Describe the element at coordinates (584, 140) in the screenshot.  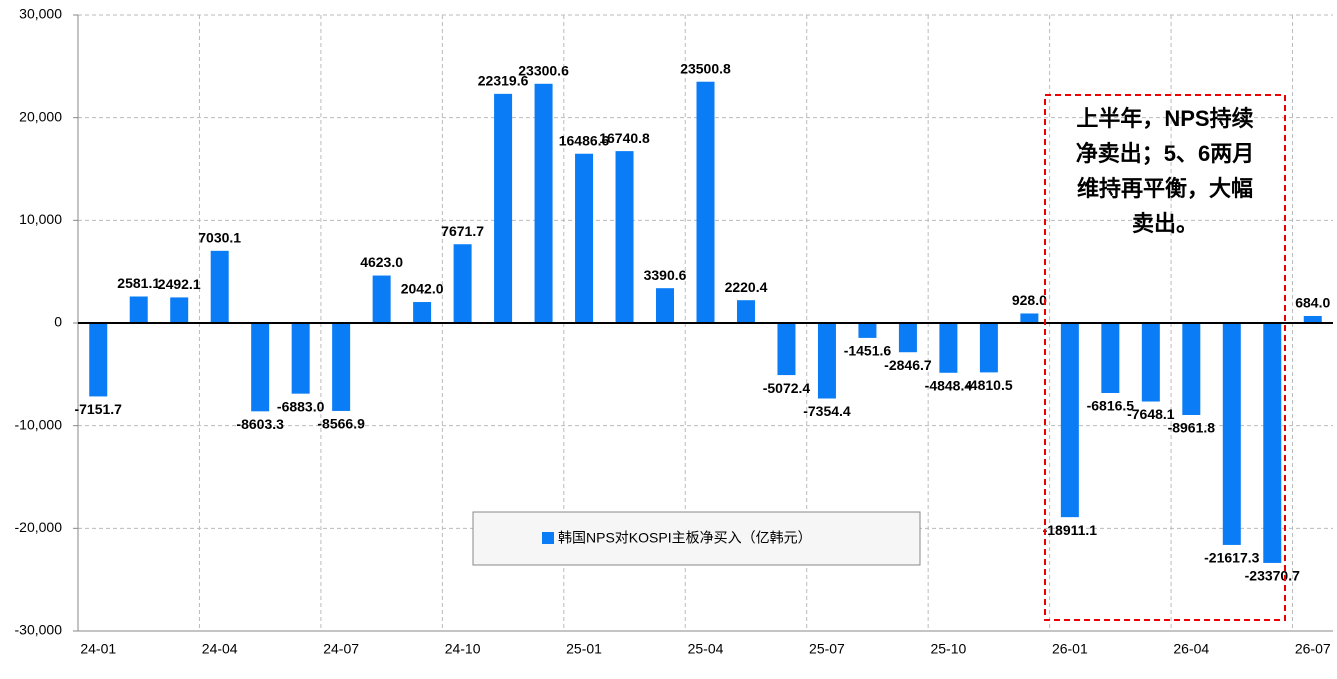
I see `data-label: 16486.6` at that location.